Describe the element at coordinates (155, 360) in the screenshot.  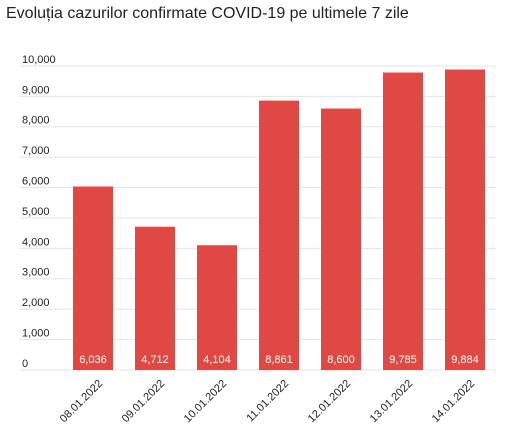
I see `value-label: 4,712` at that location.